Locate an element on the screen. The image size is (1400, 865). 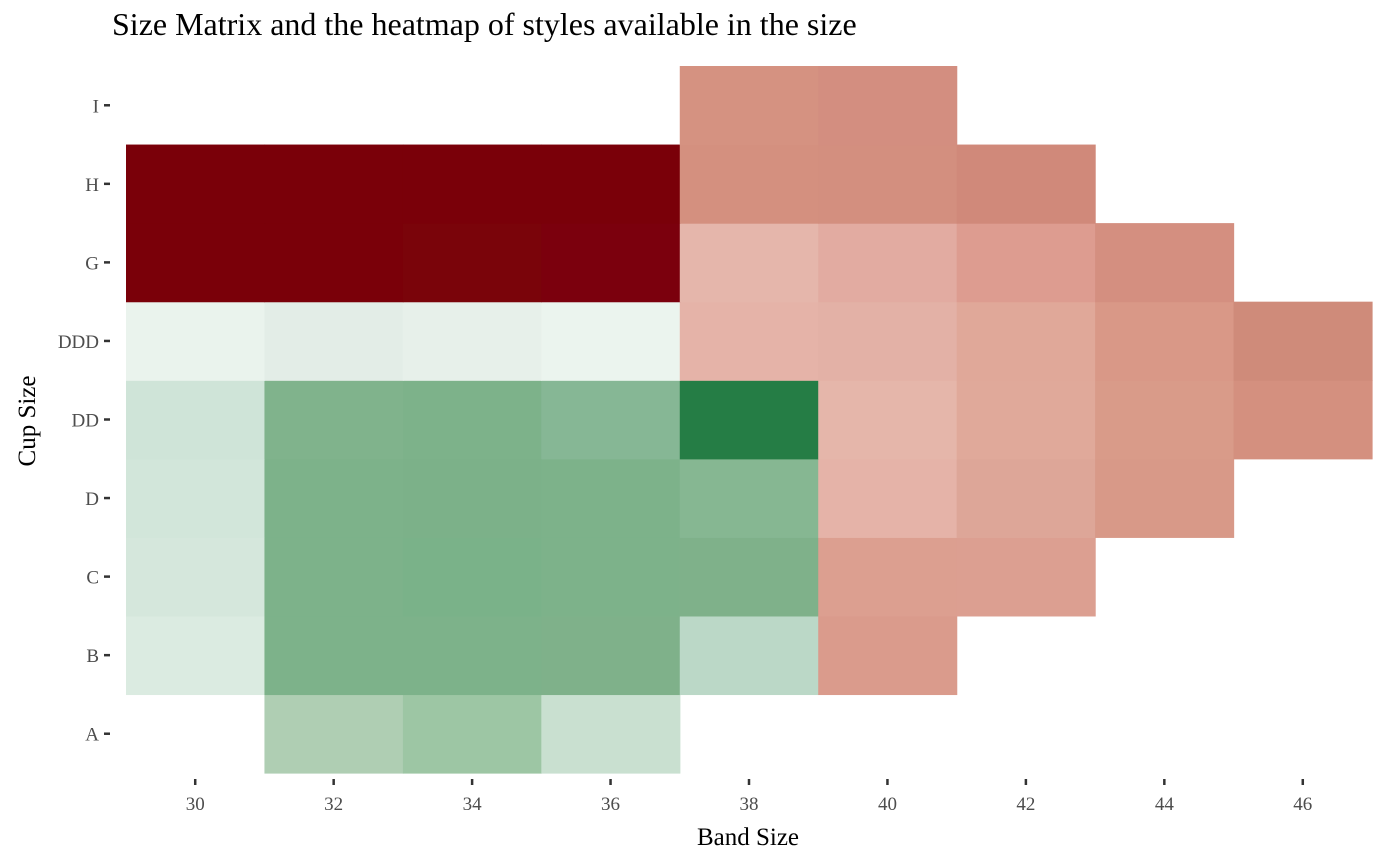
heatmap-cell-42-ddd is located at coordinates (1026, 341).